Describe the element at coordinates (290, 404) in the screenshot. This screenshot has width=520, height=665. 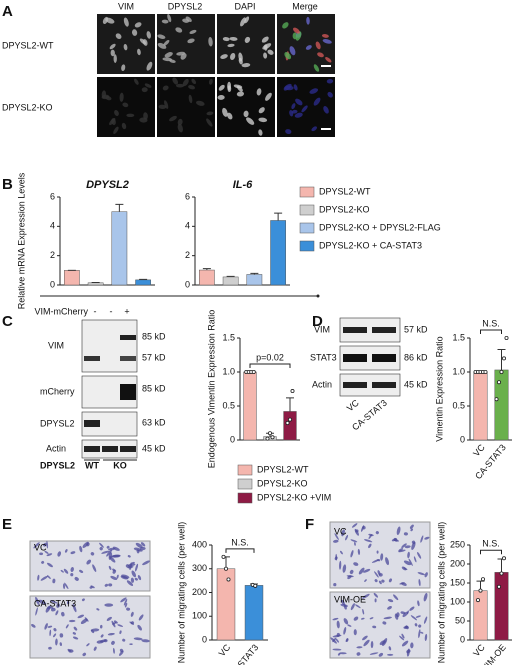
I see `error-bar` at that location.